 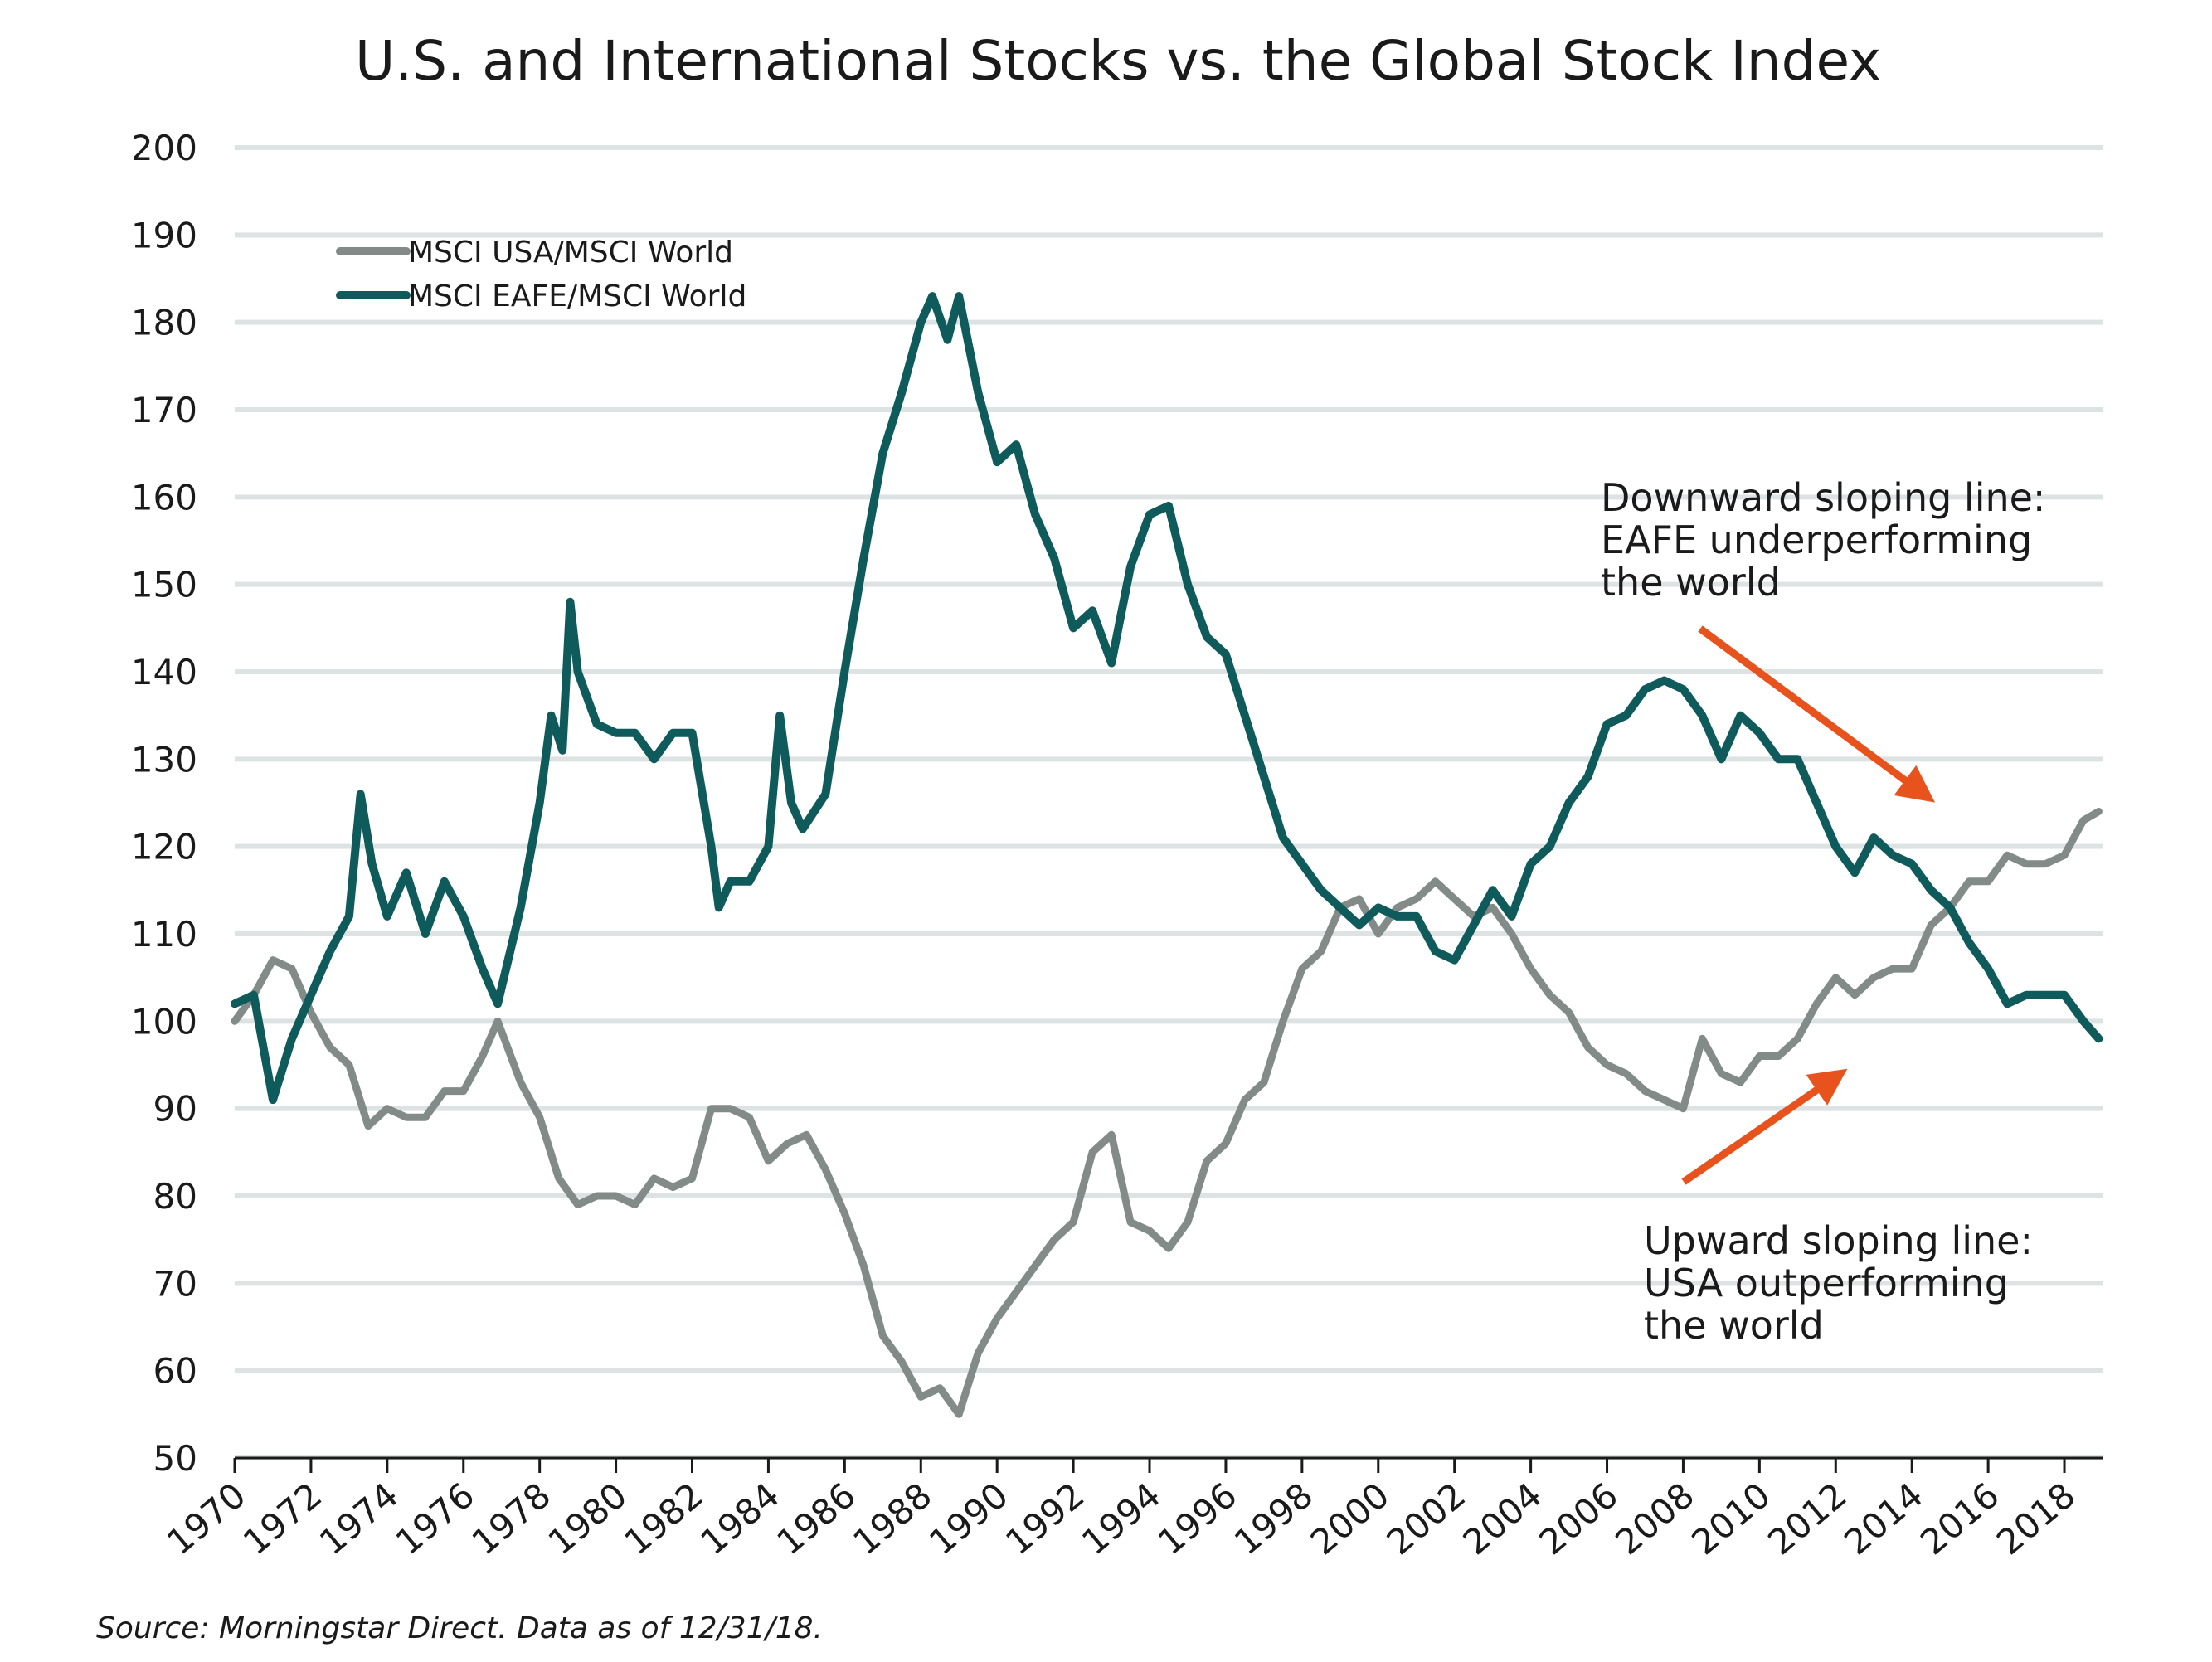 I want to click on x-tick-label: 1978, so click(x=511, y=1519).